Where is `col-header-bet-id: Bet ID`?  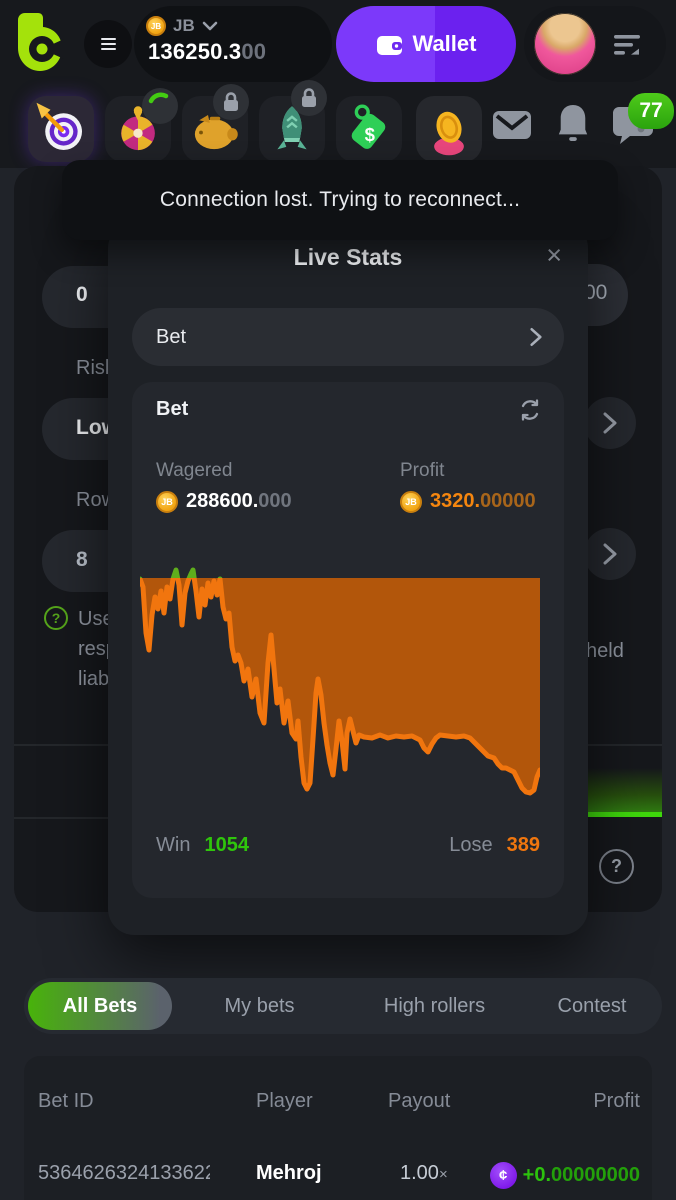
col-header-bet-id: Bet ID is located at coordinates (66, 1101).